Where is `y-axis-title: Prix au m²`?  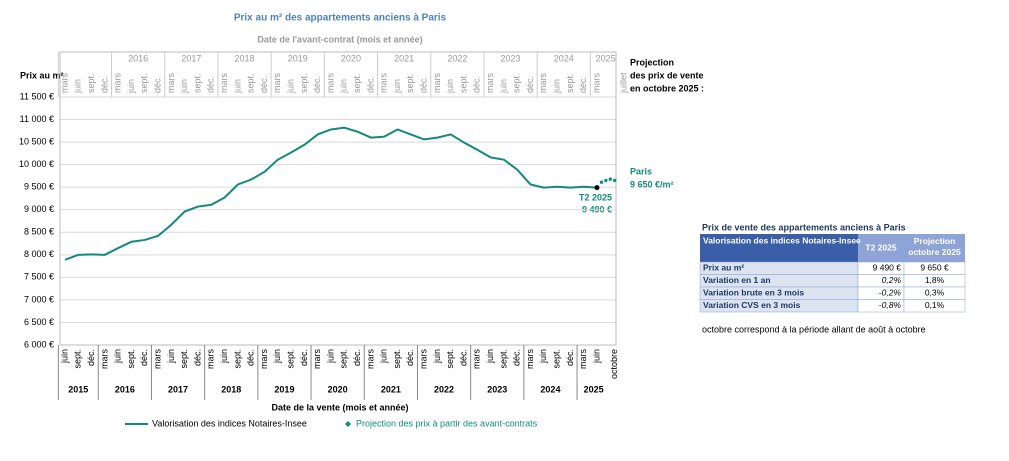
y-axis-title: Prix au m² is located at coordinates (42, 75).